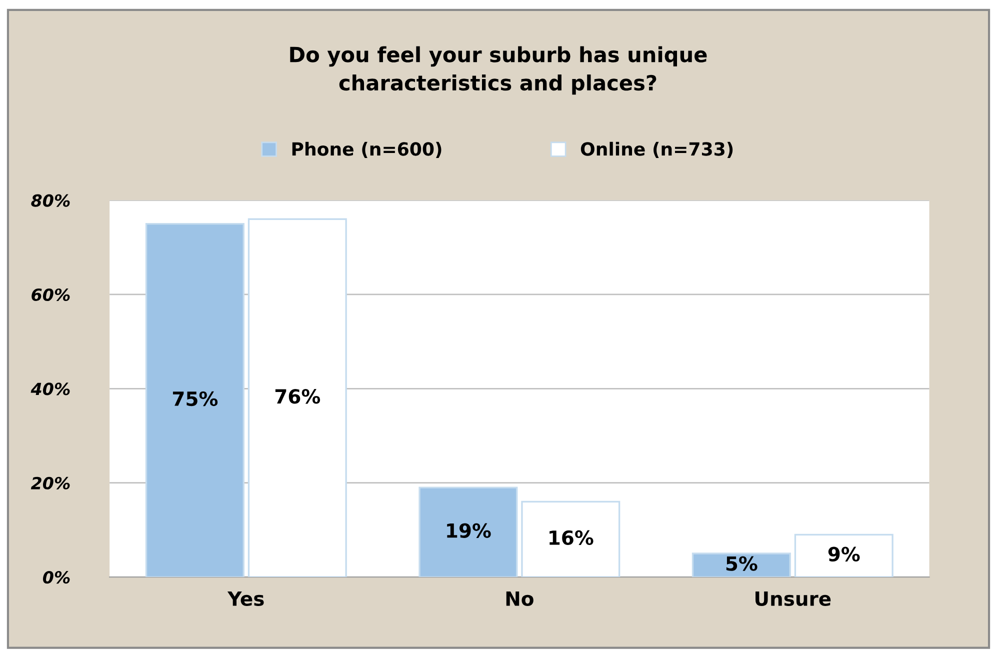 Image resolution: width=996 pixels, height=661 pixels. What do you see at coordinates (51, 295) in the screenshot?
I see `y-tick-label: 60%` at bounding box center [51, 295].